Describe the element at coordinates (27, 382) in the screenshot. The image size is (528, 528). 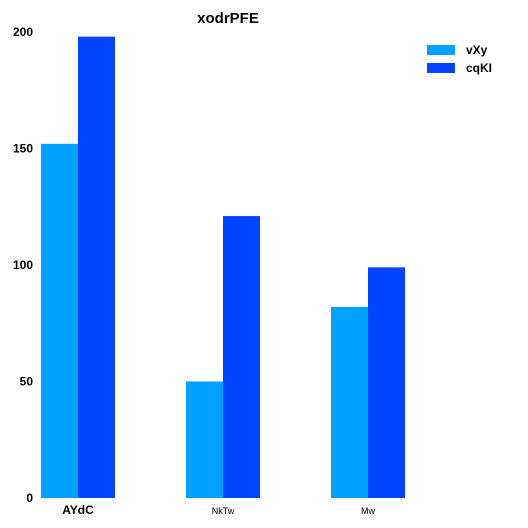
I see `y-tick-label: 50` at that location.